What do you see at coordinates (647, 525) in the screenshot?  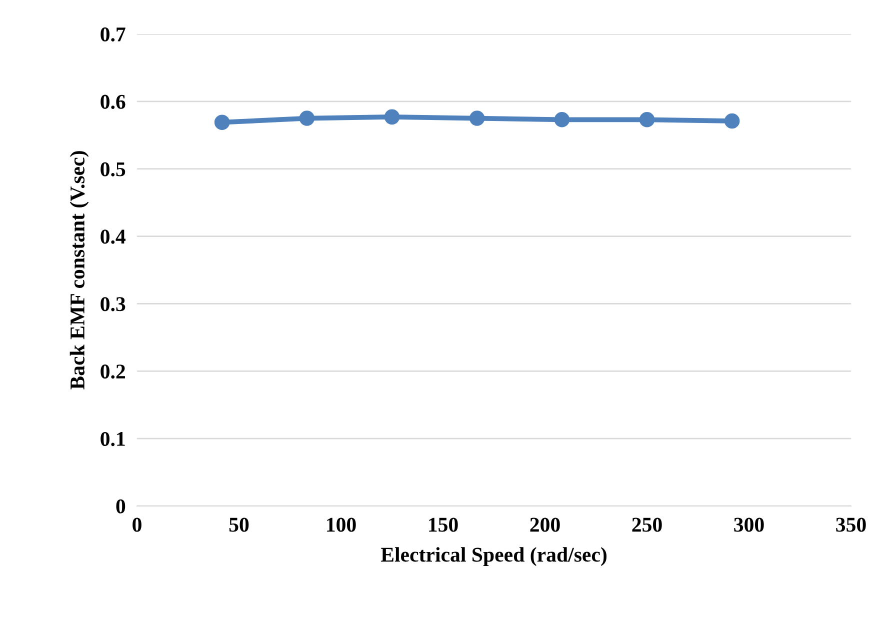 I see `x-tick-label: 250` at bounding box center [647, 525].